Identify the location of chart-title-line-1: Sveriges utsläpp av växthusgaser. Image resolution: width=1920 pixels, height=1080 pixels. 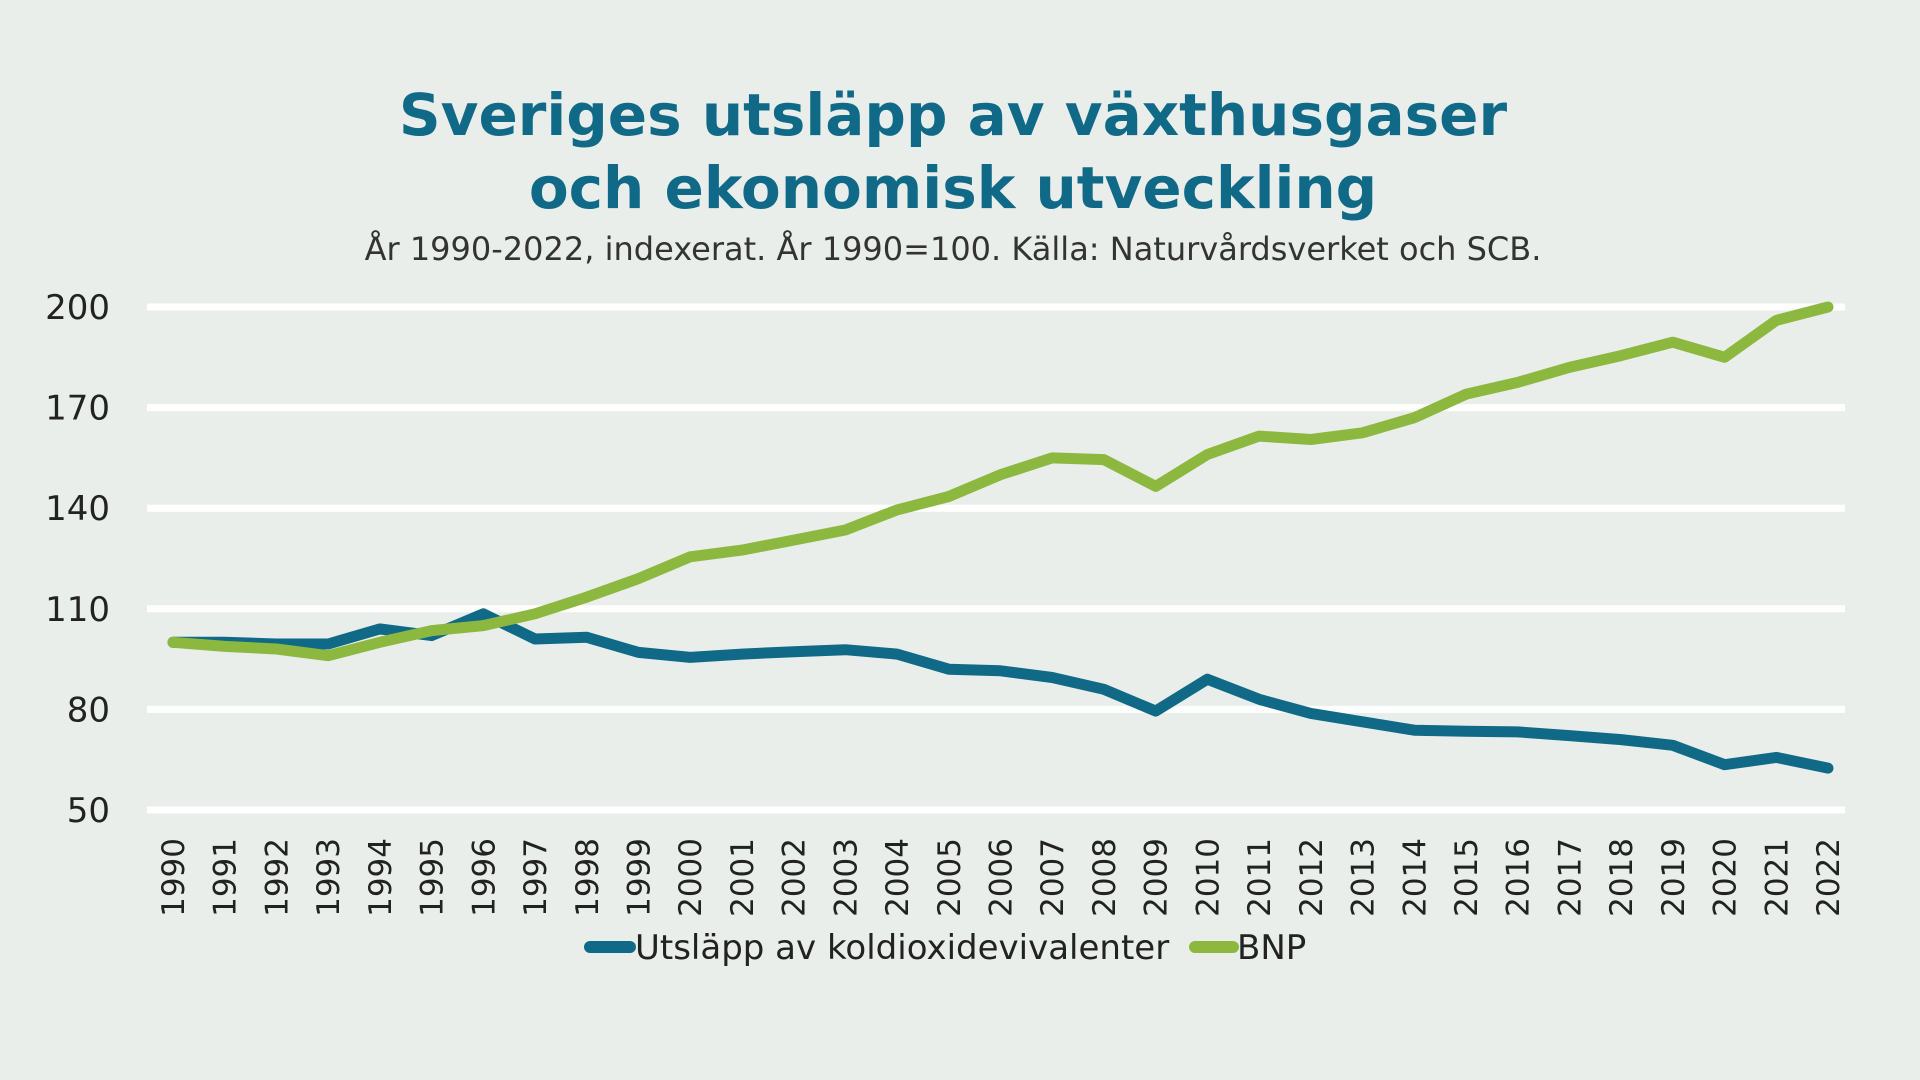
(953, 115).